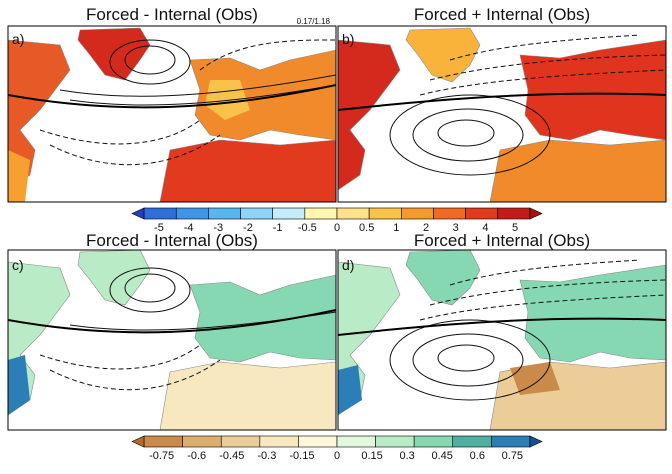 Image resolution: width=672 pixels, height=474 pixels. Describe the element at coordinates (396, 228) in the screenshot. I see `colorbar-tick-label: 1` at that location.